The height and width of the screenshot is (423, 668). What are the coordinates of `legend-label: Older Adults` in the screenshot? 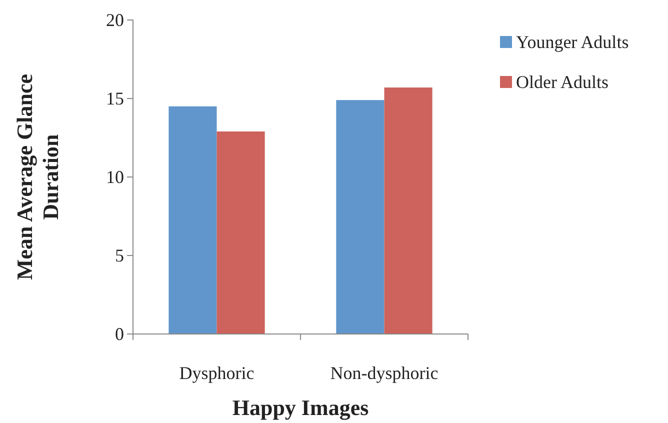 It's located at (562, 82).